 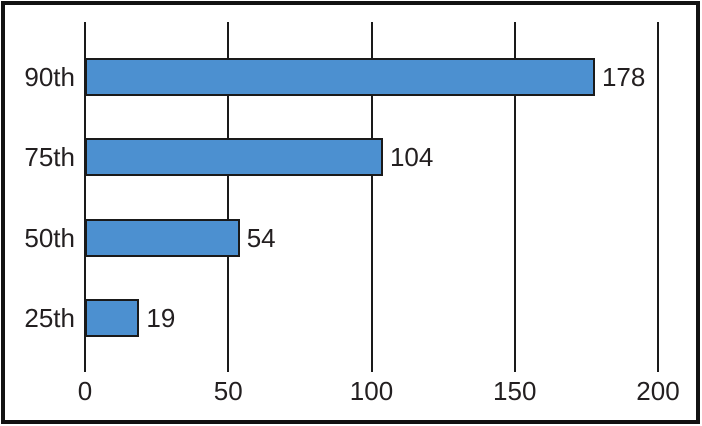 I want to click on x-tick-label: 200, so click(x=658, y=391).